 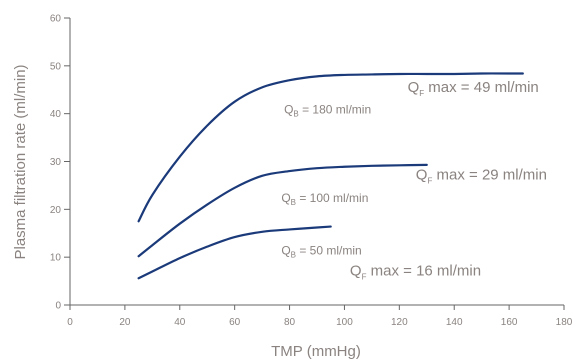 I want to click on annotation-4: QF max = 29 ml/min, so click(x=481, y=176).